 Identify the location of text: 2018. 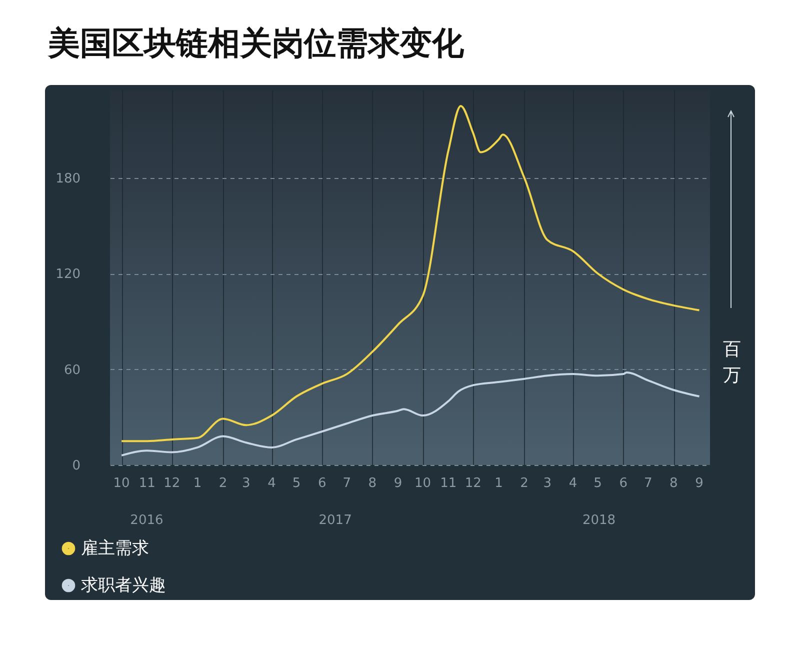
(599, 520).